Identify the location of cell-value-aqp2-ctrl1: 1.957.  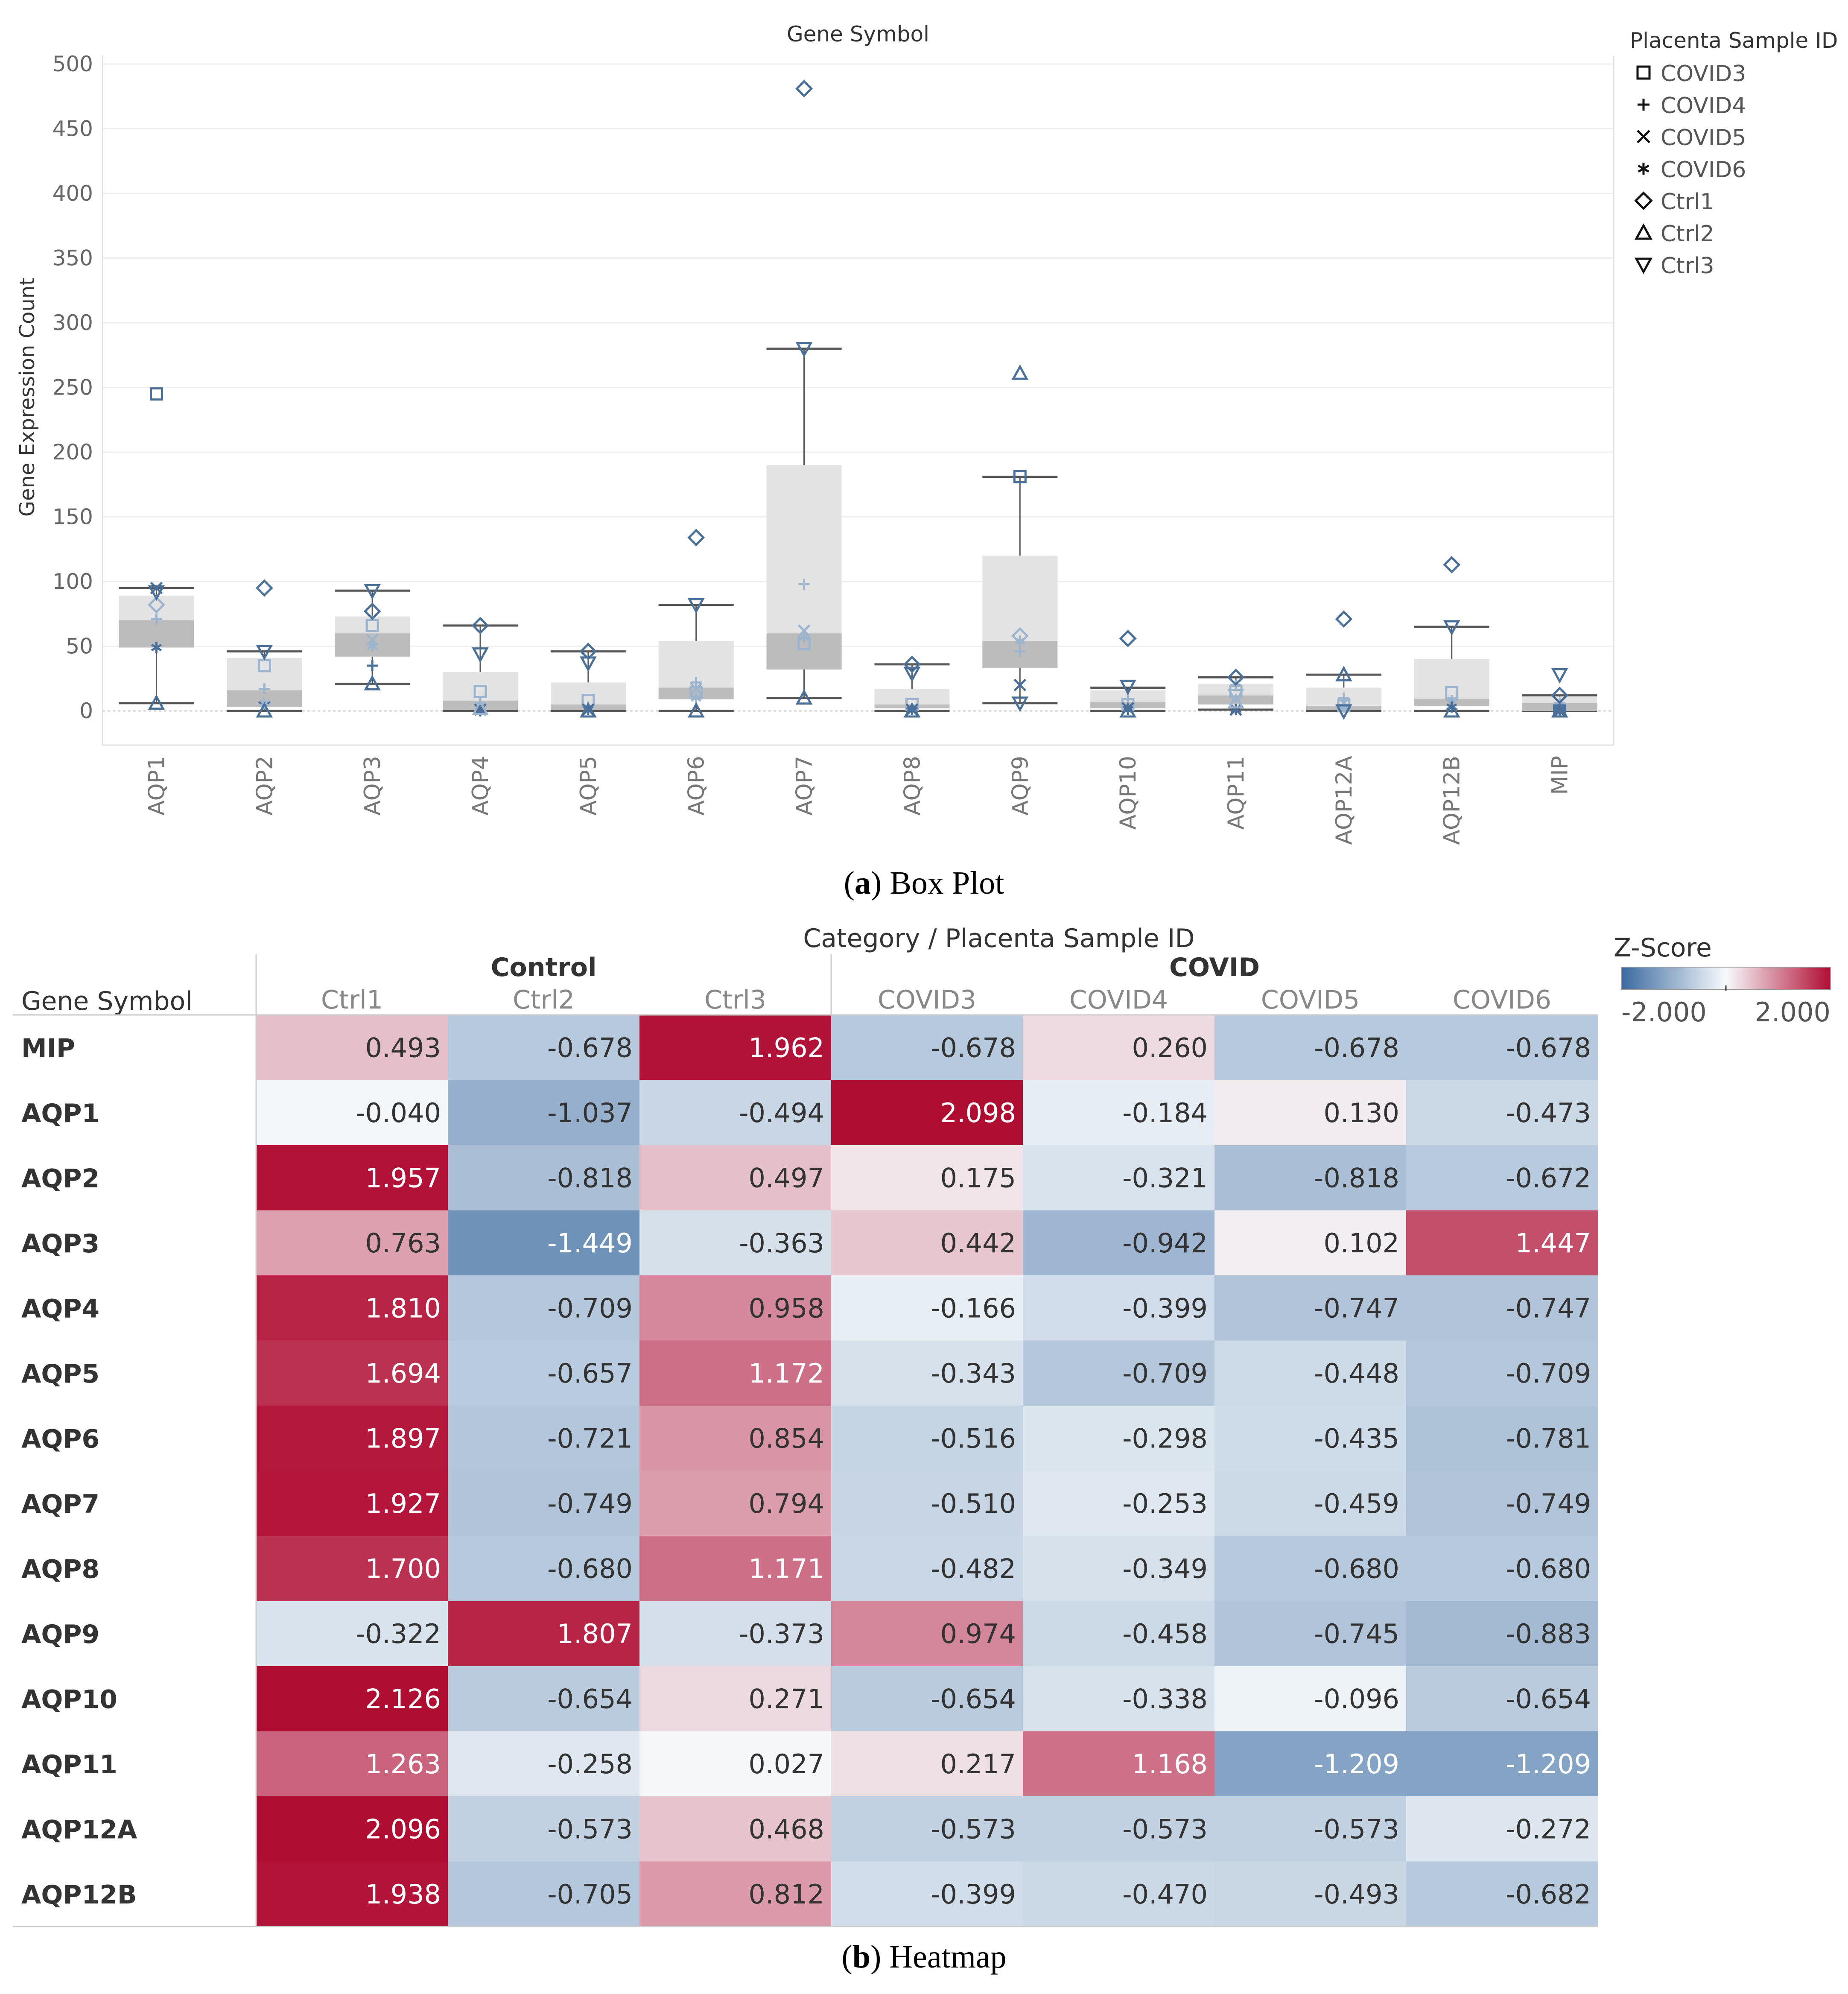
(403, 1177).